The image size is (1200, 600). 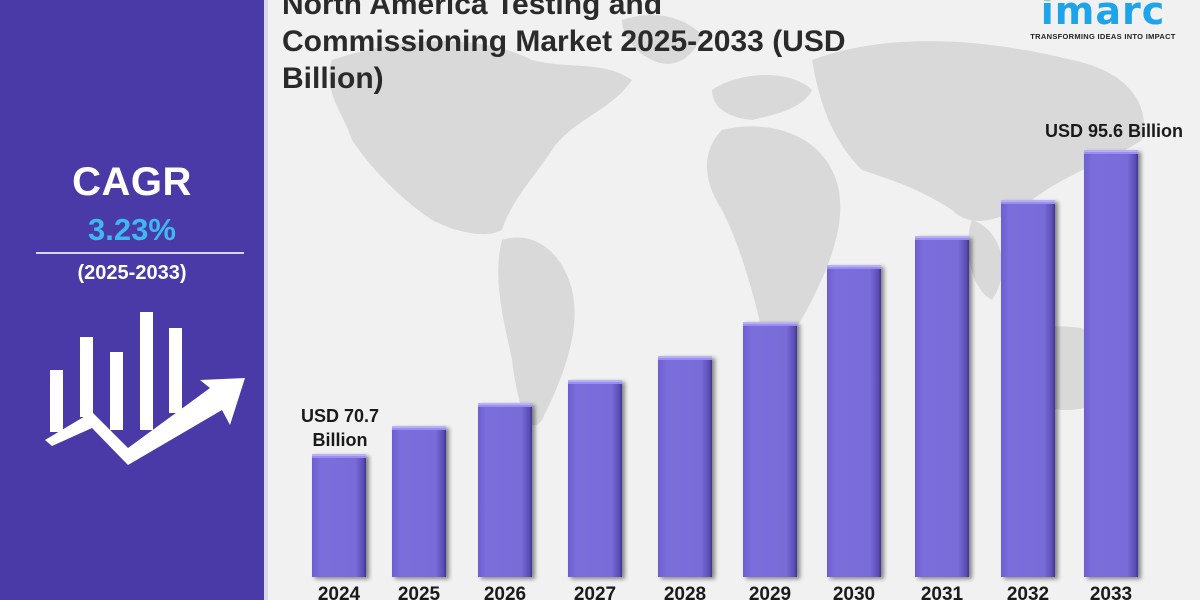 I want to click on bar-2031, so click(x=942, y=406).